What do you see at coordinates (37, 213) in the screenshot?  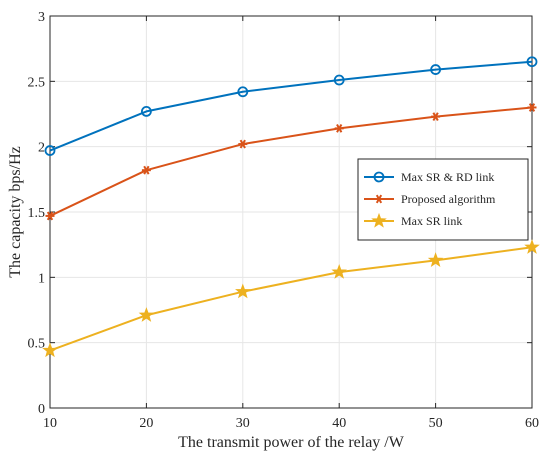 I see `y-tick-label: 1.5` at bounding box center [37, 213].